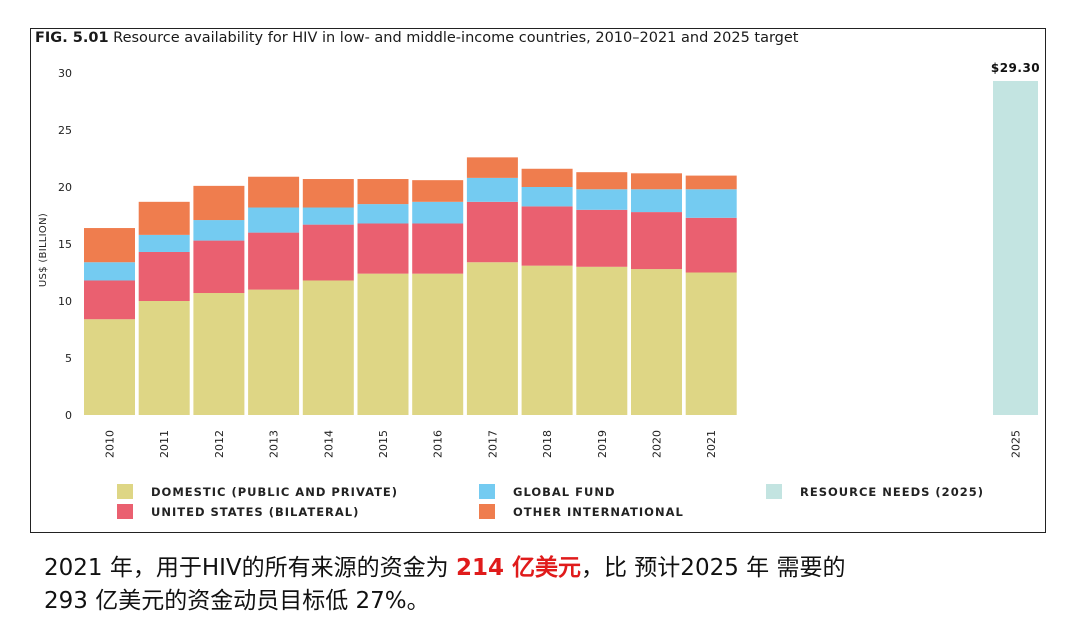  Describe the element at coordinates (564, 492) in the screenshot. I see `legend-label-2: GLOBAL FUND` at that location.